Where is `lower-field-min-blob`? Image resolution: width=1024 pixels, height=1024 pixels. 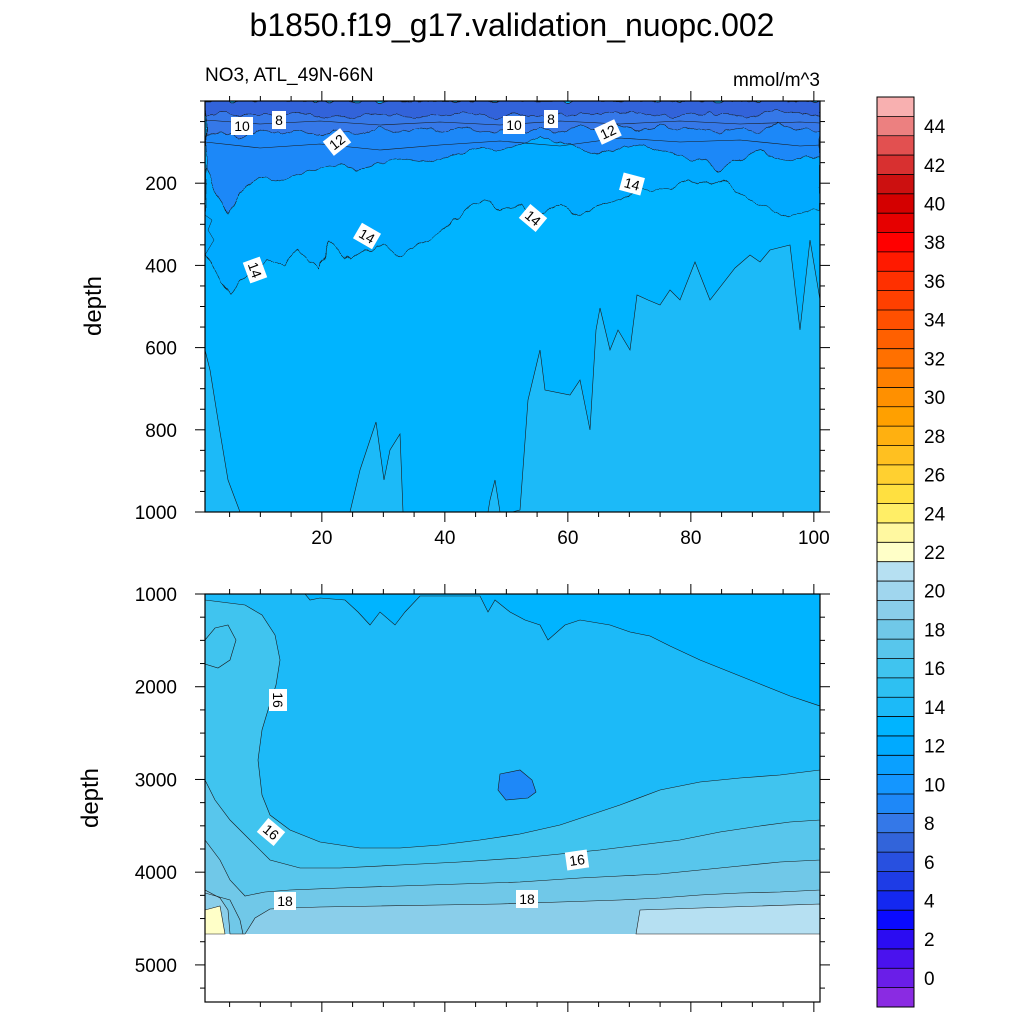 lower-field-min-blob is located at coordinates (517, 785).